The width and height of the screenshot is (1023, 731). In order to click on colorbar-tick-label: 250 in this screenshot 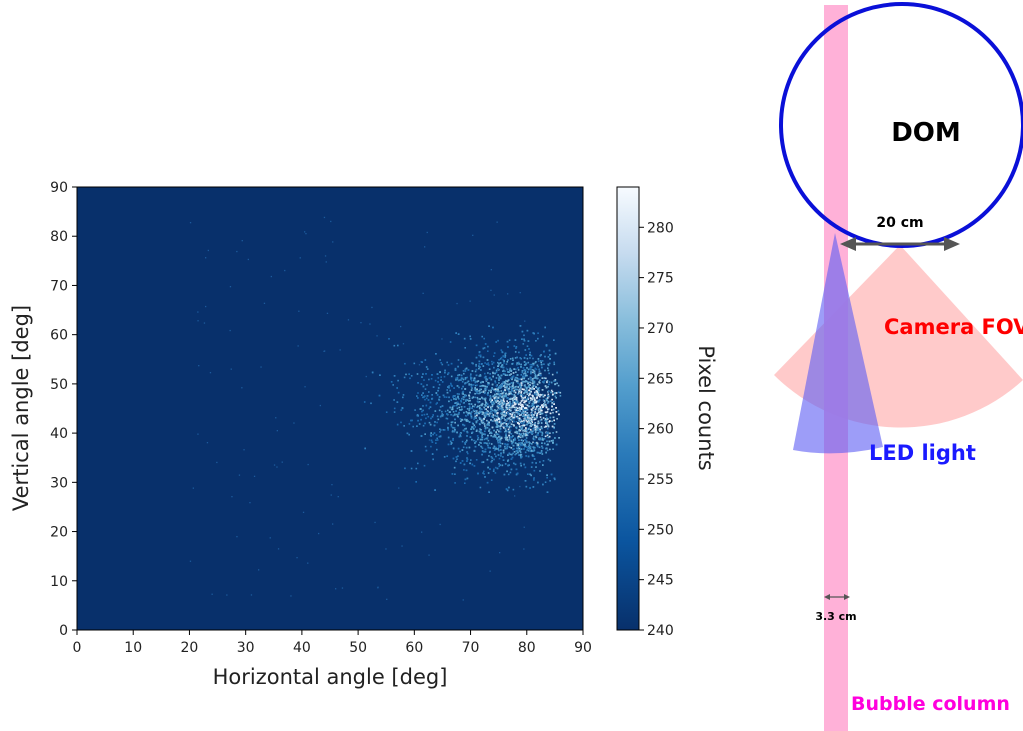, I will do `click(660, 530)`.